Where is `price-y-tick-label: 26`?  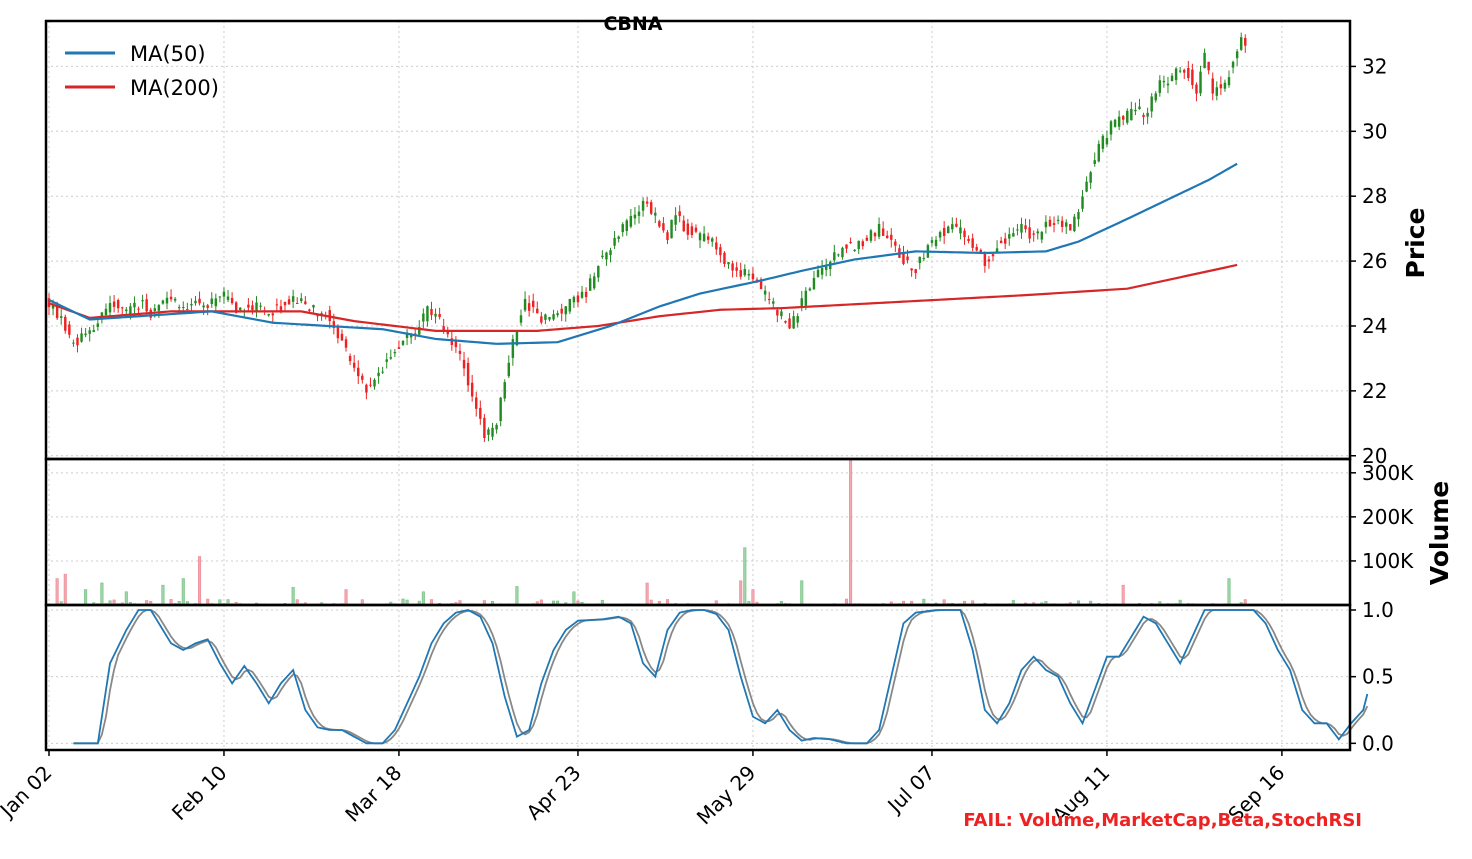 price-y-tick-label: 26 is located at coordinates (1374, 261).